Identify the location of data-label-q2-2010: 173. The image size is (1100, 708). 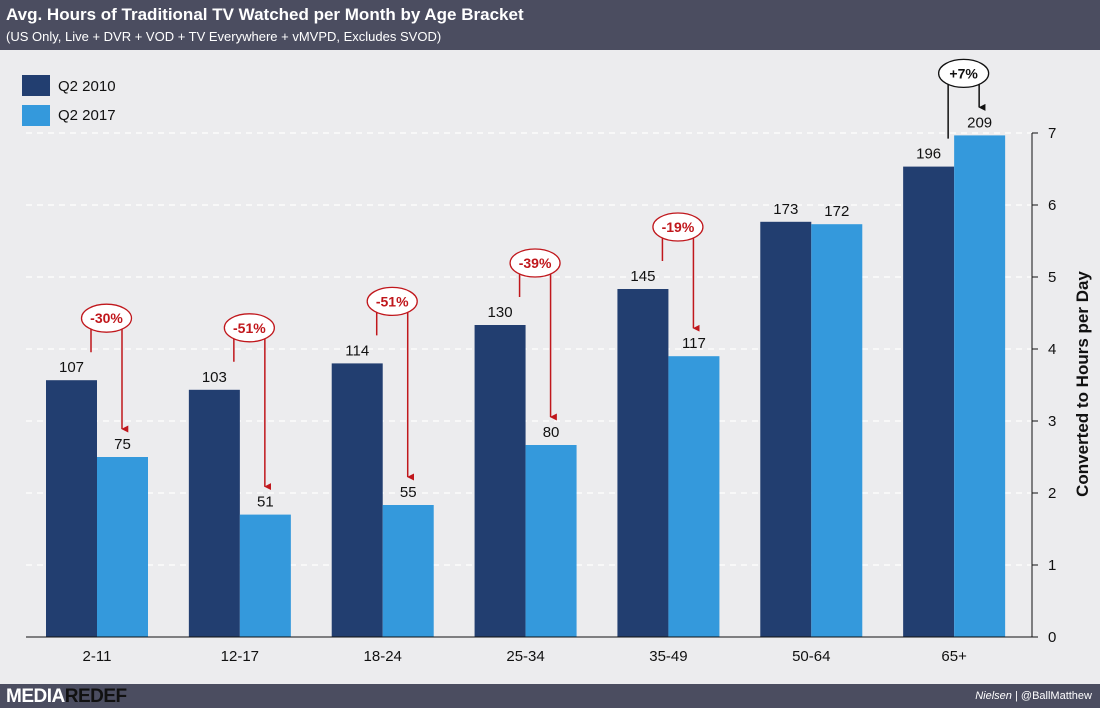
(785, 209).